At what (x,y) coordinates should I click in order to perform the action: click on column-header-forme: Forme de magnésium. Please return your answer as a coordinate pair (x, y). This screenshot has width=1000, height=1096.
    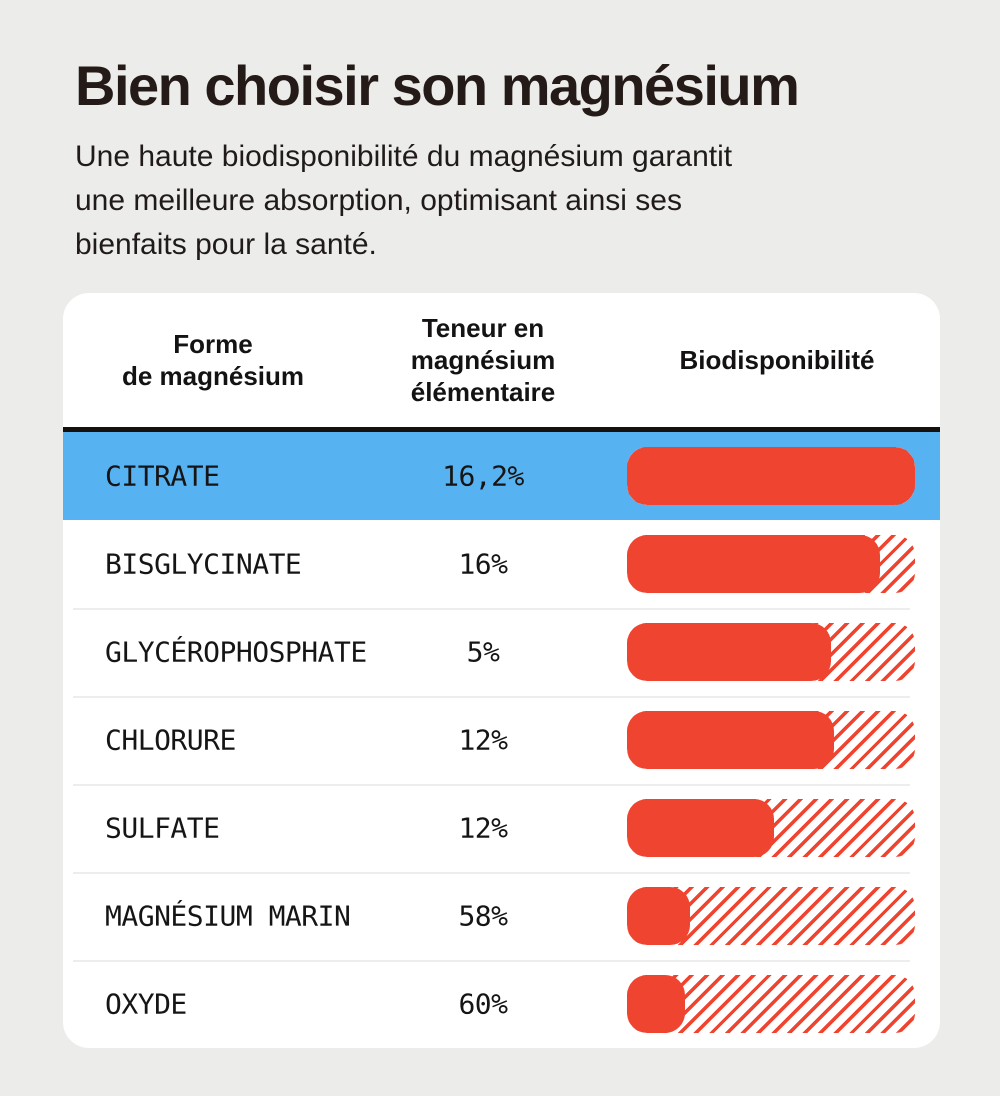
    Looking at the image, I should click on (213, 360).